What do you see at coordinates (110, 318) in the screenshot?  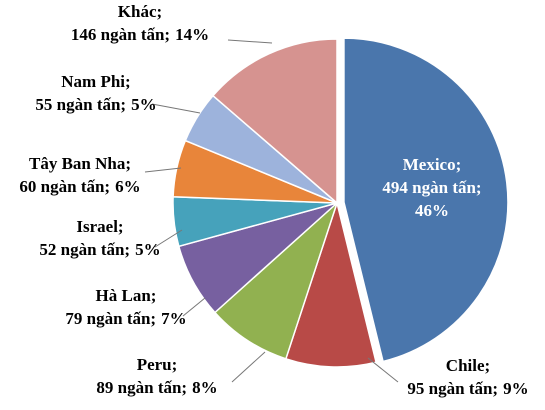 I see `value-label: 79 ngàn tấn;` at bounding box center [110, 318].